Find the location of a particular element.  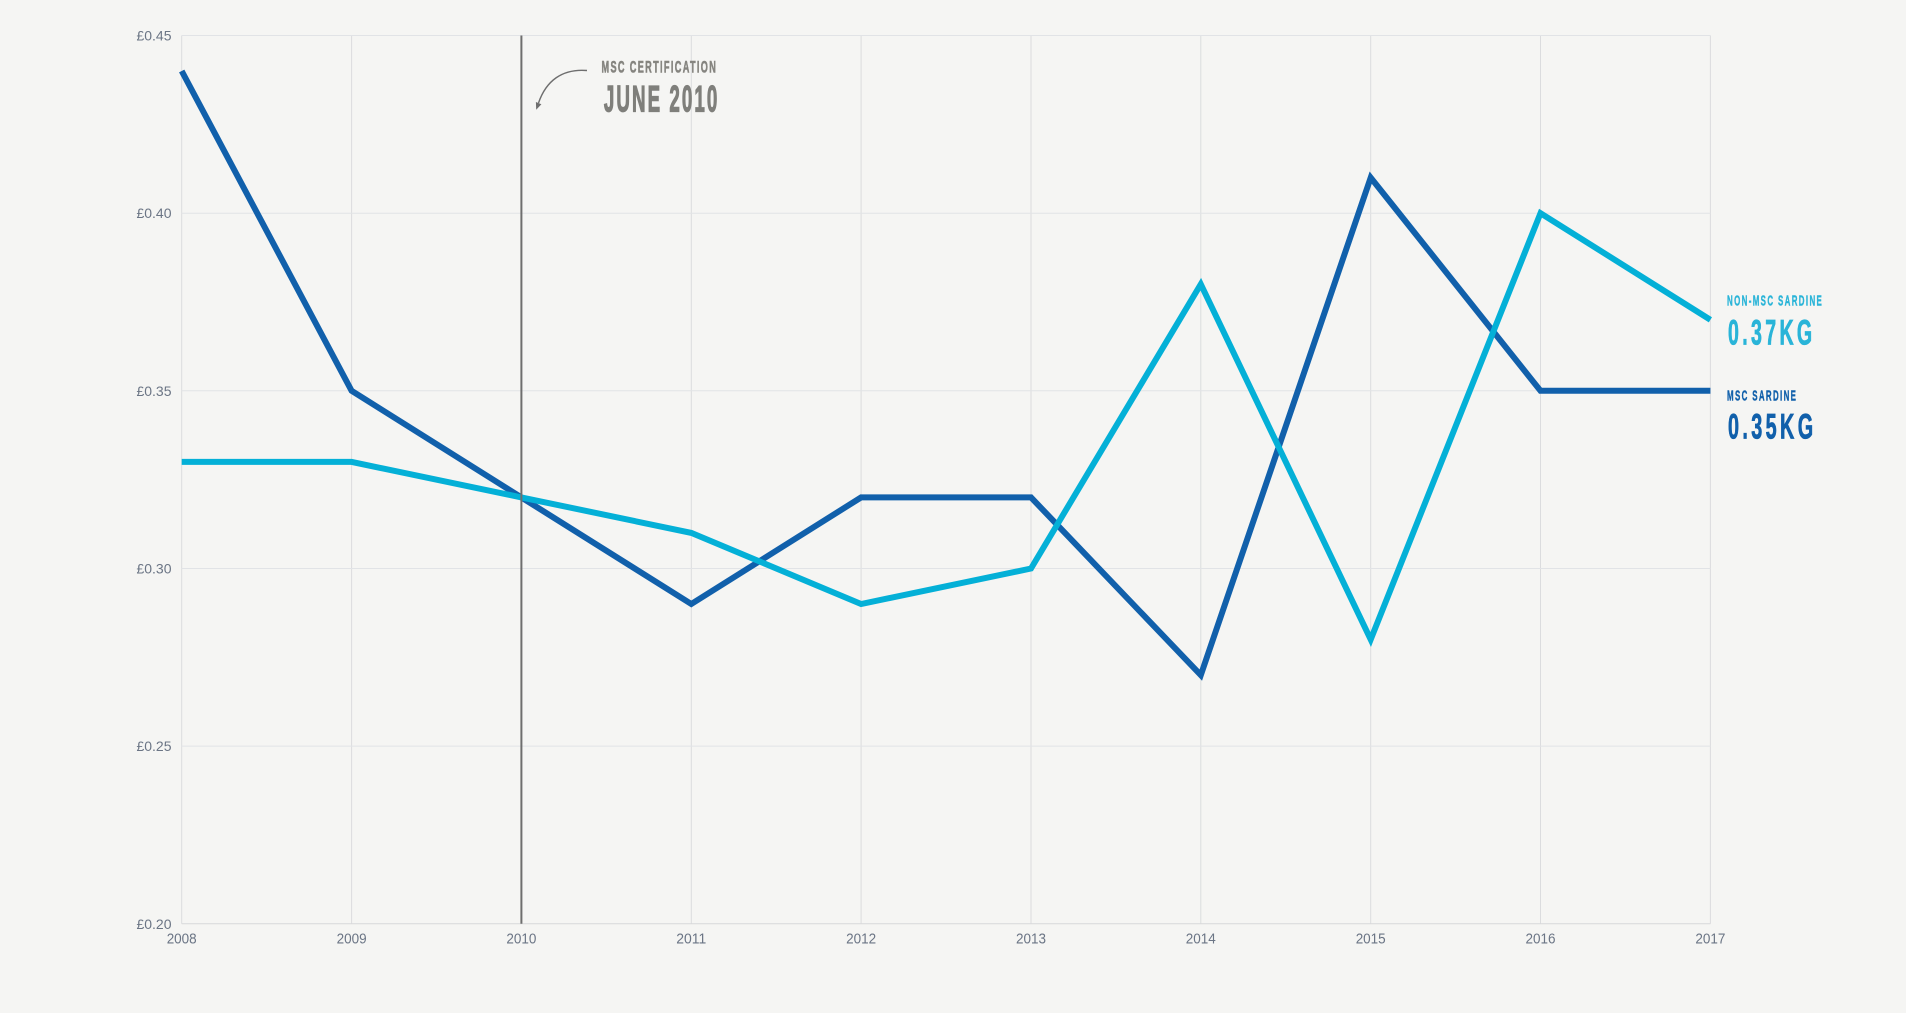

svg-text: 2015 is located at coordinates (1371, 939).